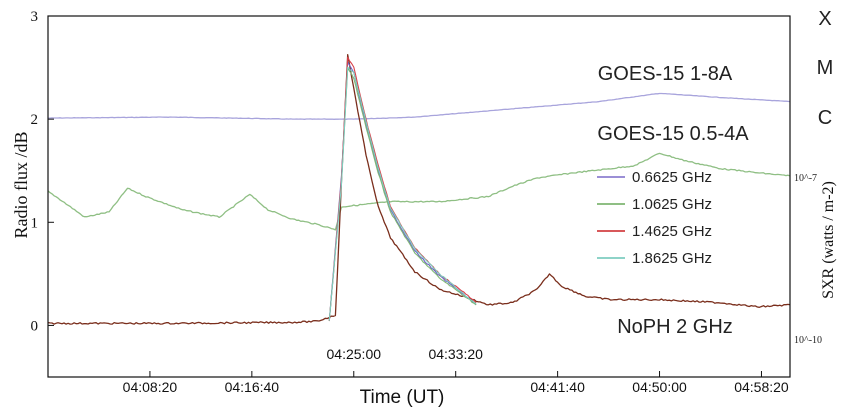 This screenshot has width=847, height=410. Describe the element at coordinates (654, 218) in the screenshot. I see `legend: 0.6625 GHz 1.0625 GHz 1.4625 GHz 1.8625 GHz` at that location.